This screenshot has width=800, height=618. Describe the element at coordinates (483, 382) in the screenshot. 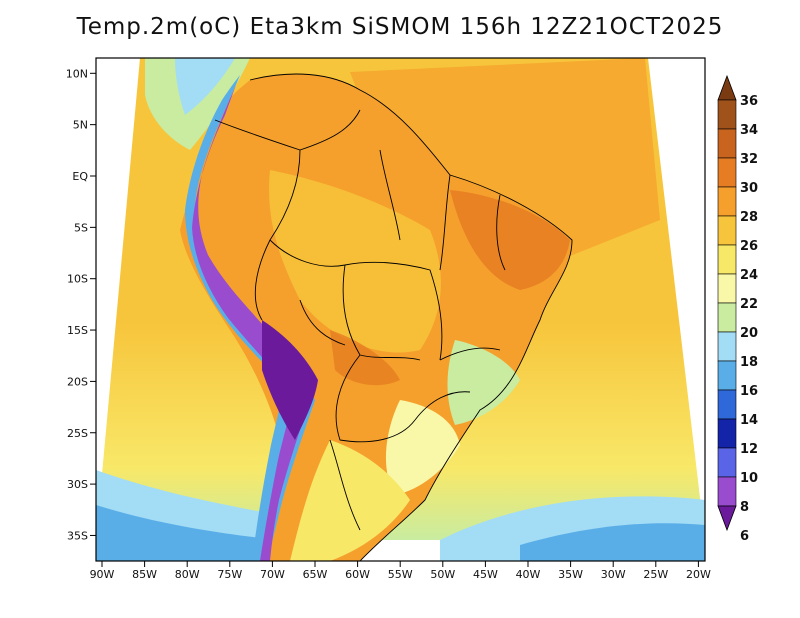

I see `southeast-cool` at that location.